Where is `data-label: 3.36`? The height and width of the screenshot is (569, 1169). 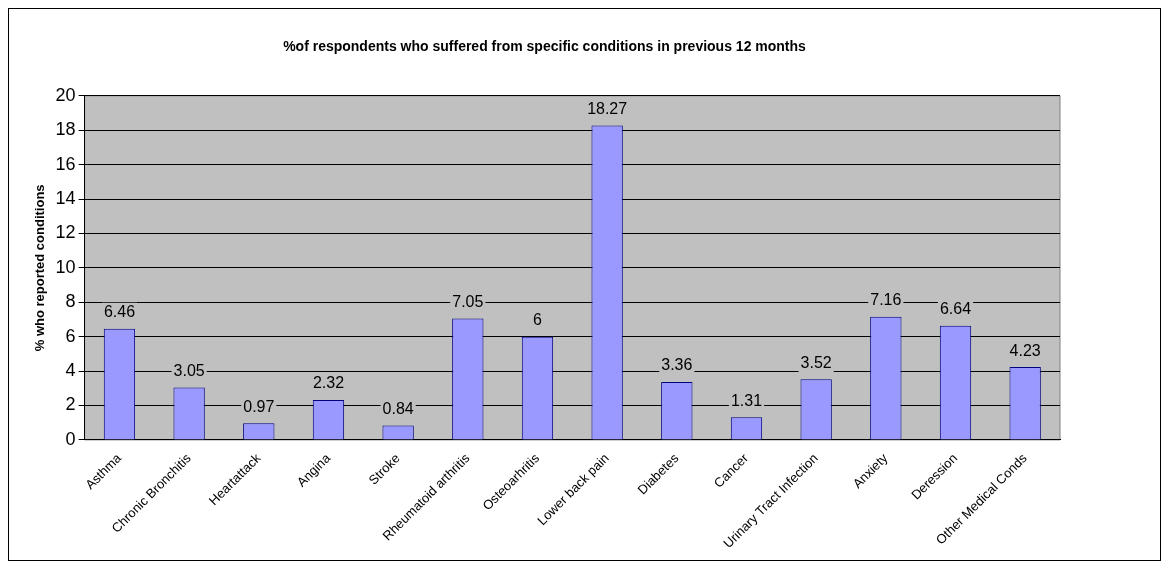
data-label: 3.36 is located at coordinates (677, 365).